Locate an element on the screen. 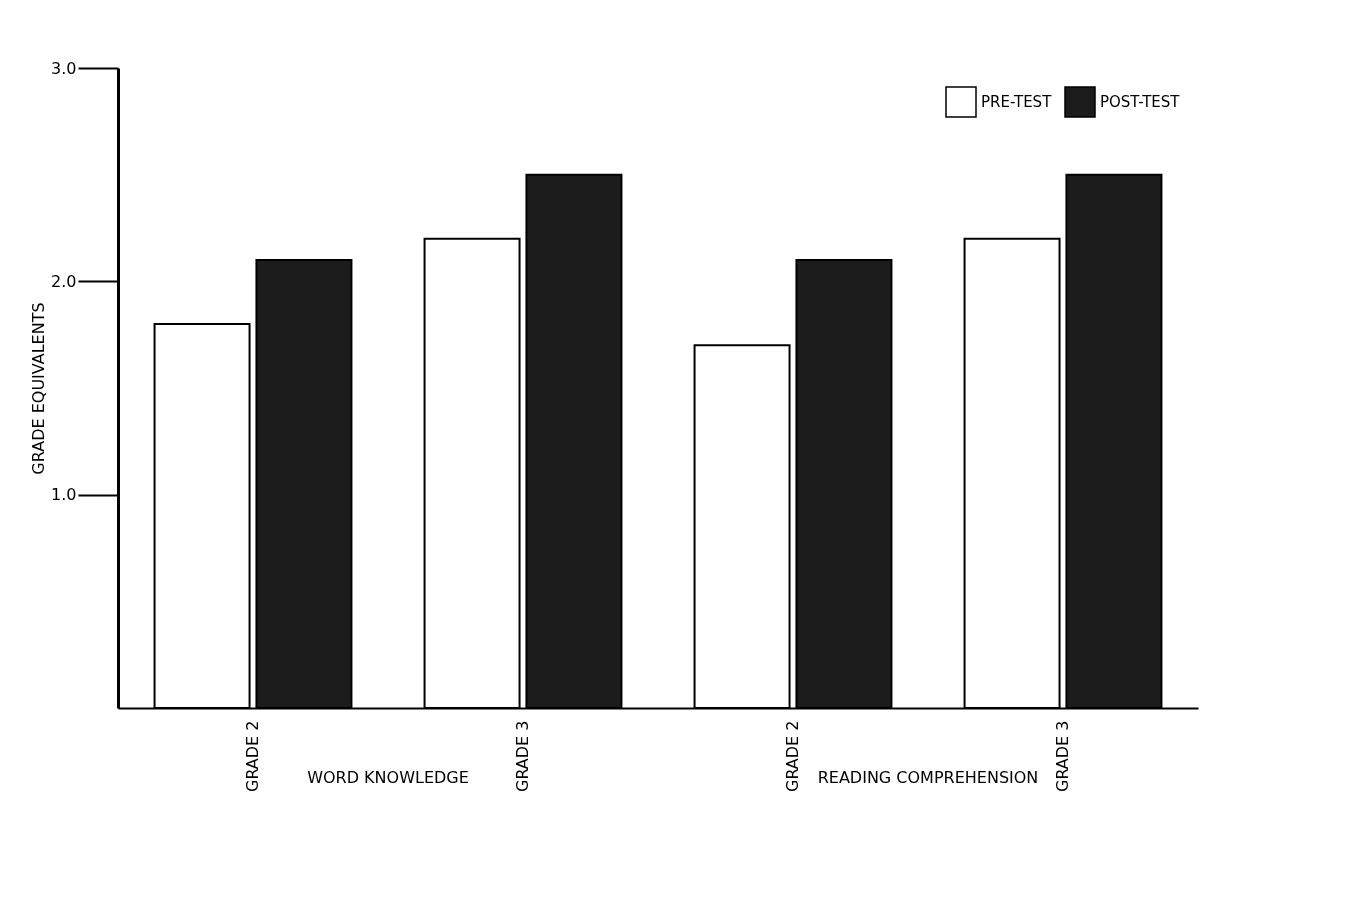 The image size is (1356, 901). text: WORD KNOWLEDGE is located at coordinates (388, 777).